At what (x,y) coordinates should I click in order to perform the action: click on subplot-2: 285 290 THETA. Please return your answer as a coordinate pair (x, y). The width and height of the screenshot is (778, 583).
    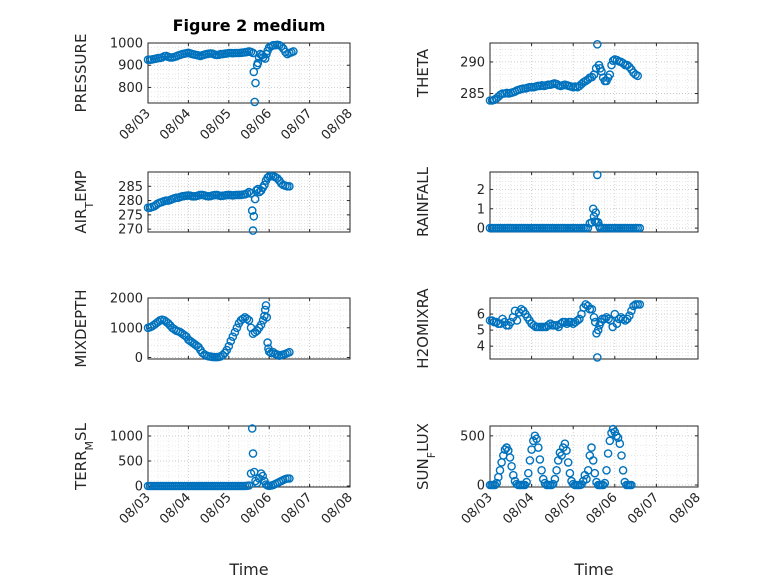
    Looking at the image, I should click on (556, 72).